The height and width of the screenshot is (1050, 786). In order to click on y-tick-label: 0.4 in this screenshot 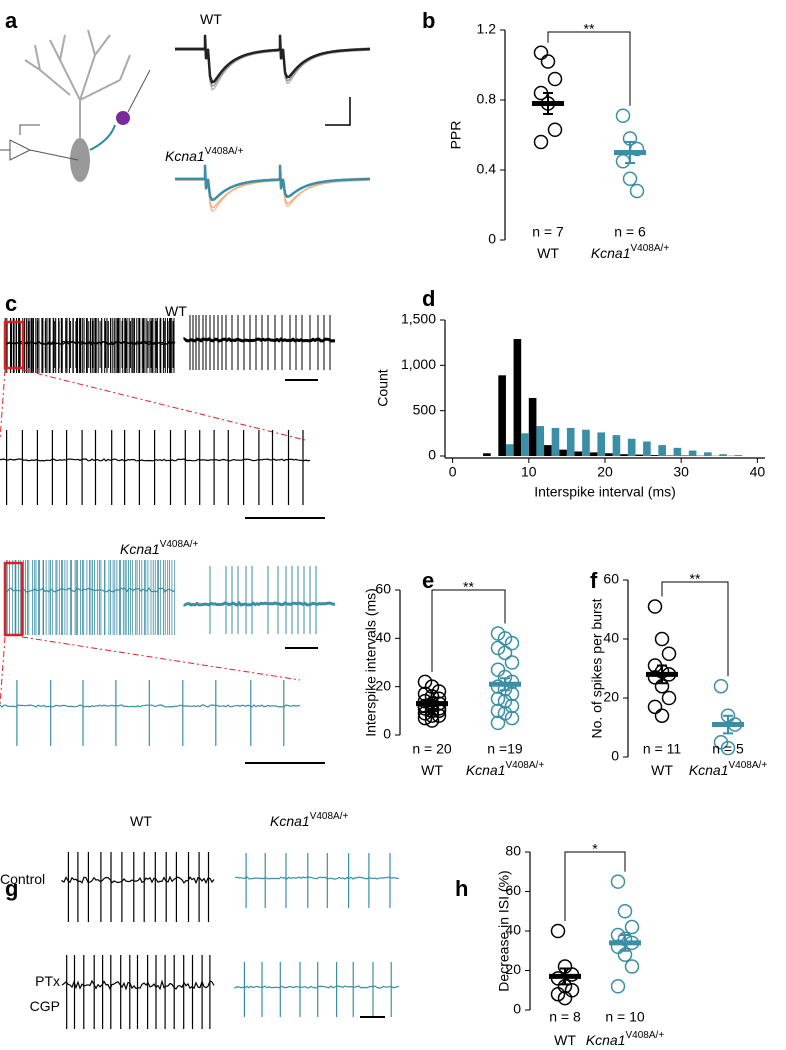, I will do `click(487, 169)`.